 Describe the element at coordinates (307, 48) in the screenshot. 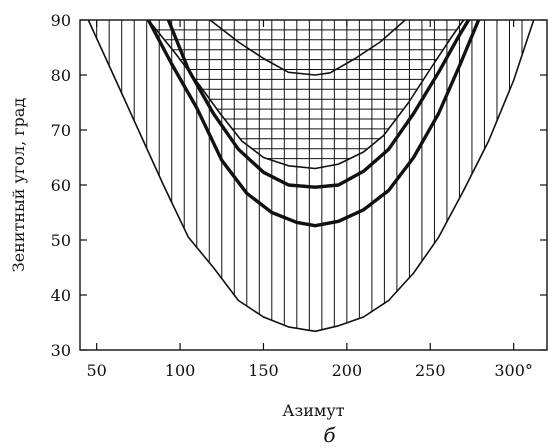

I see `region-boundary-curve` at that location.